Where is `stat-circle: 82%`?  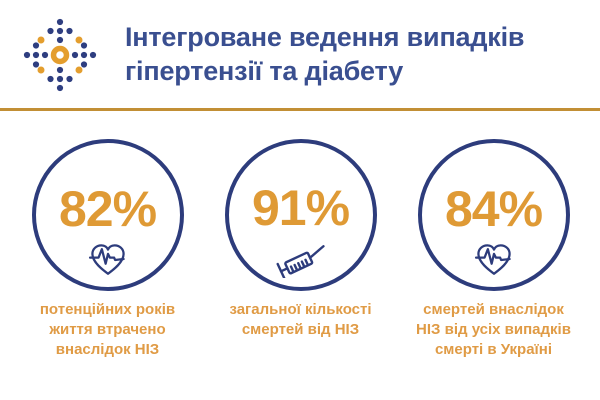 stat-circle: 82% is located at coordinates (107, 215).